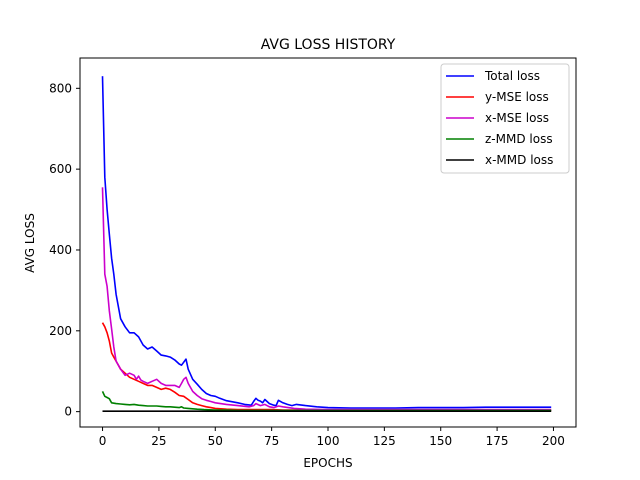 The width and height of the screenshot is (640, 480). Describe the element at coordinates (60, 331) in the screenshot. I see `y-tick-label: 200` at that location.